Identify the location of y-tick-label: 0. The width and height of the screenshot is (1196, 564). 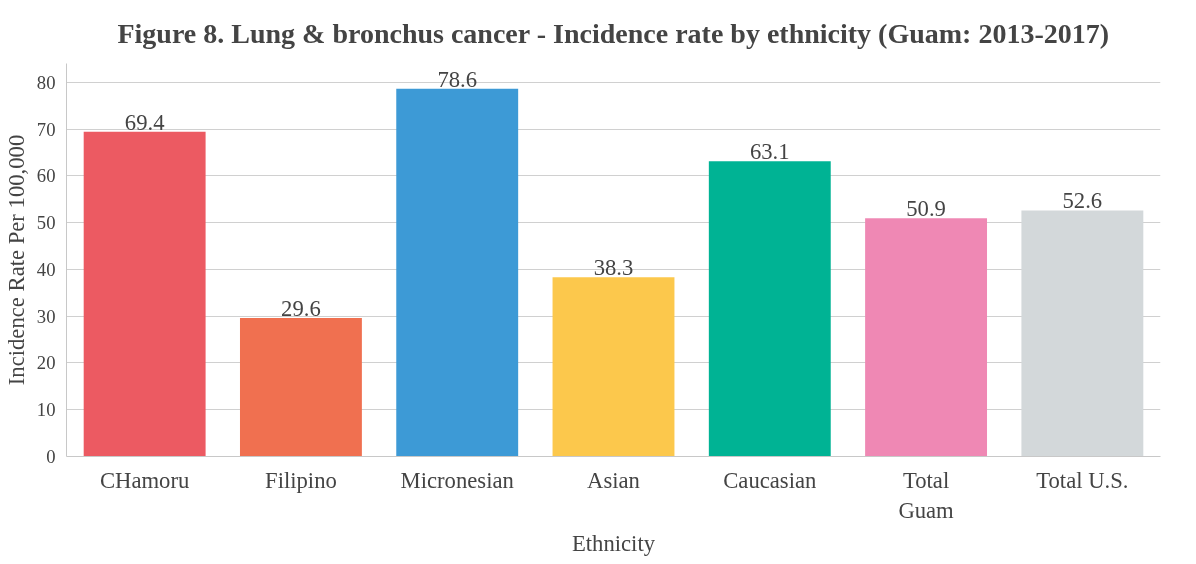
(51, 456).